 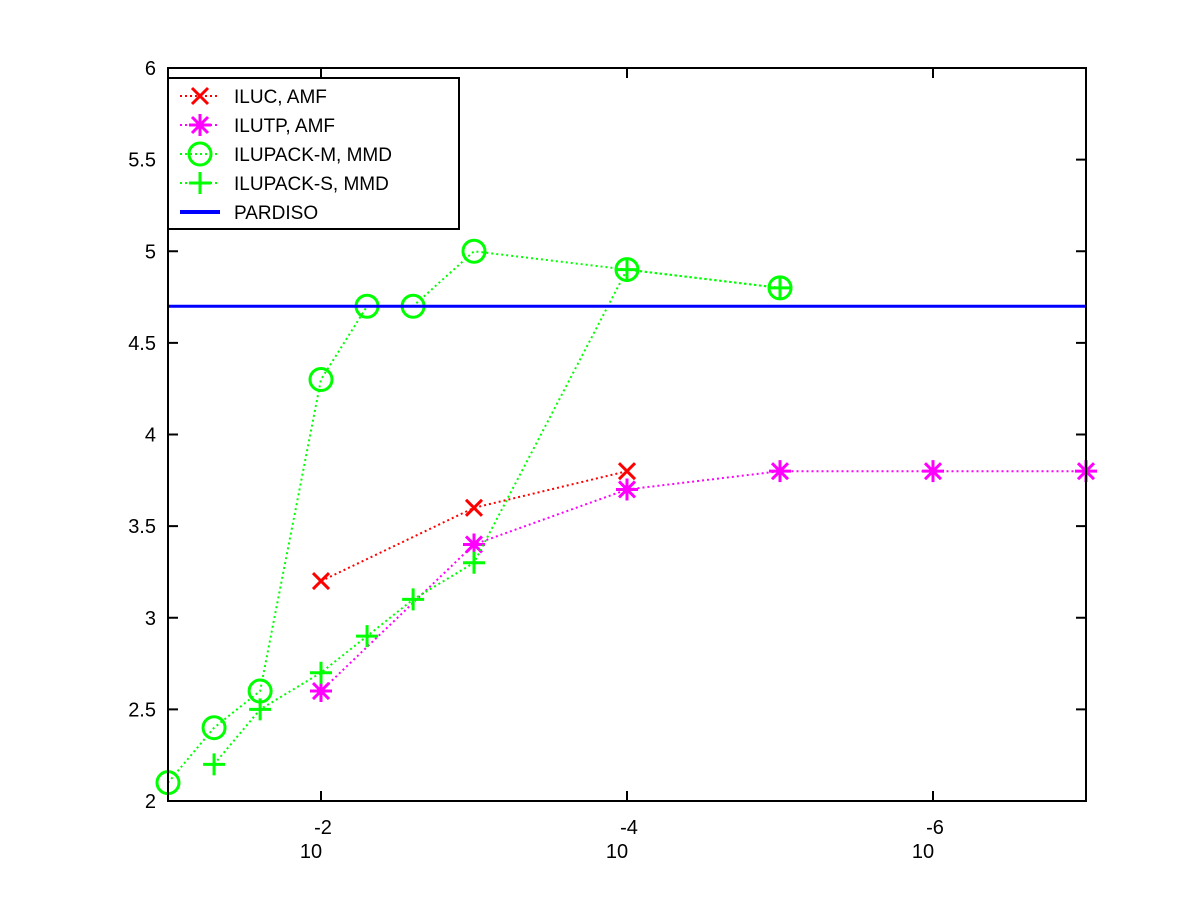 I want to click on y-tick-label: 4, so click(x=150, y=436).